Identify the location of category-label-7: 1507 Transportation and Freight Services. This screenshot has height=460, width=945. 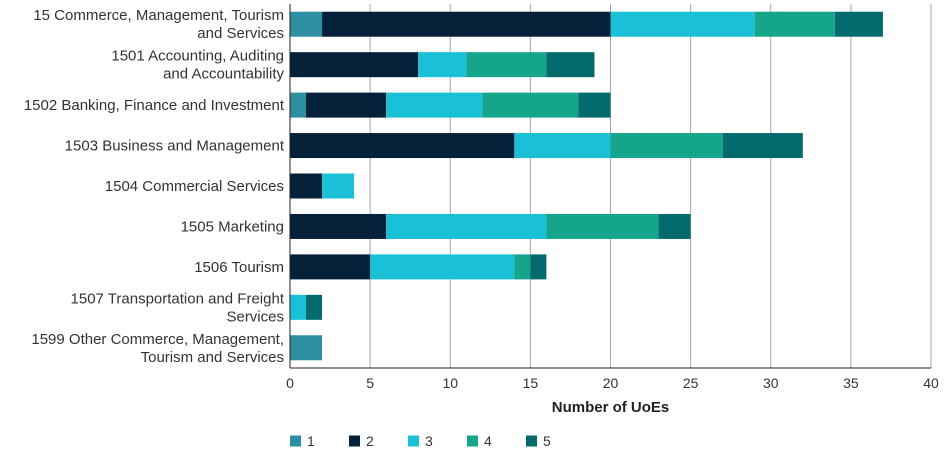
(178, 307).